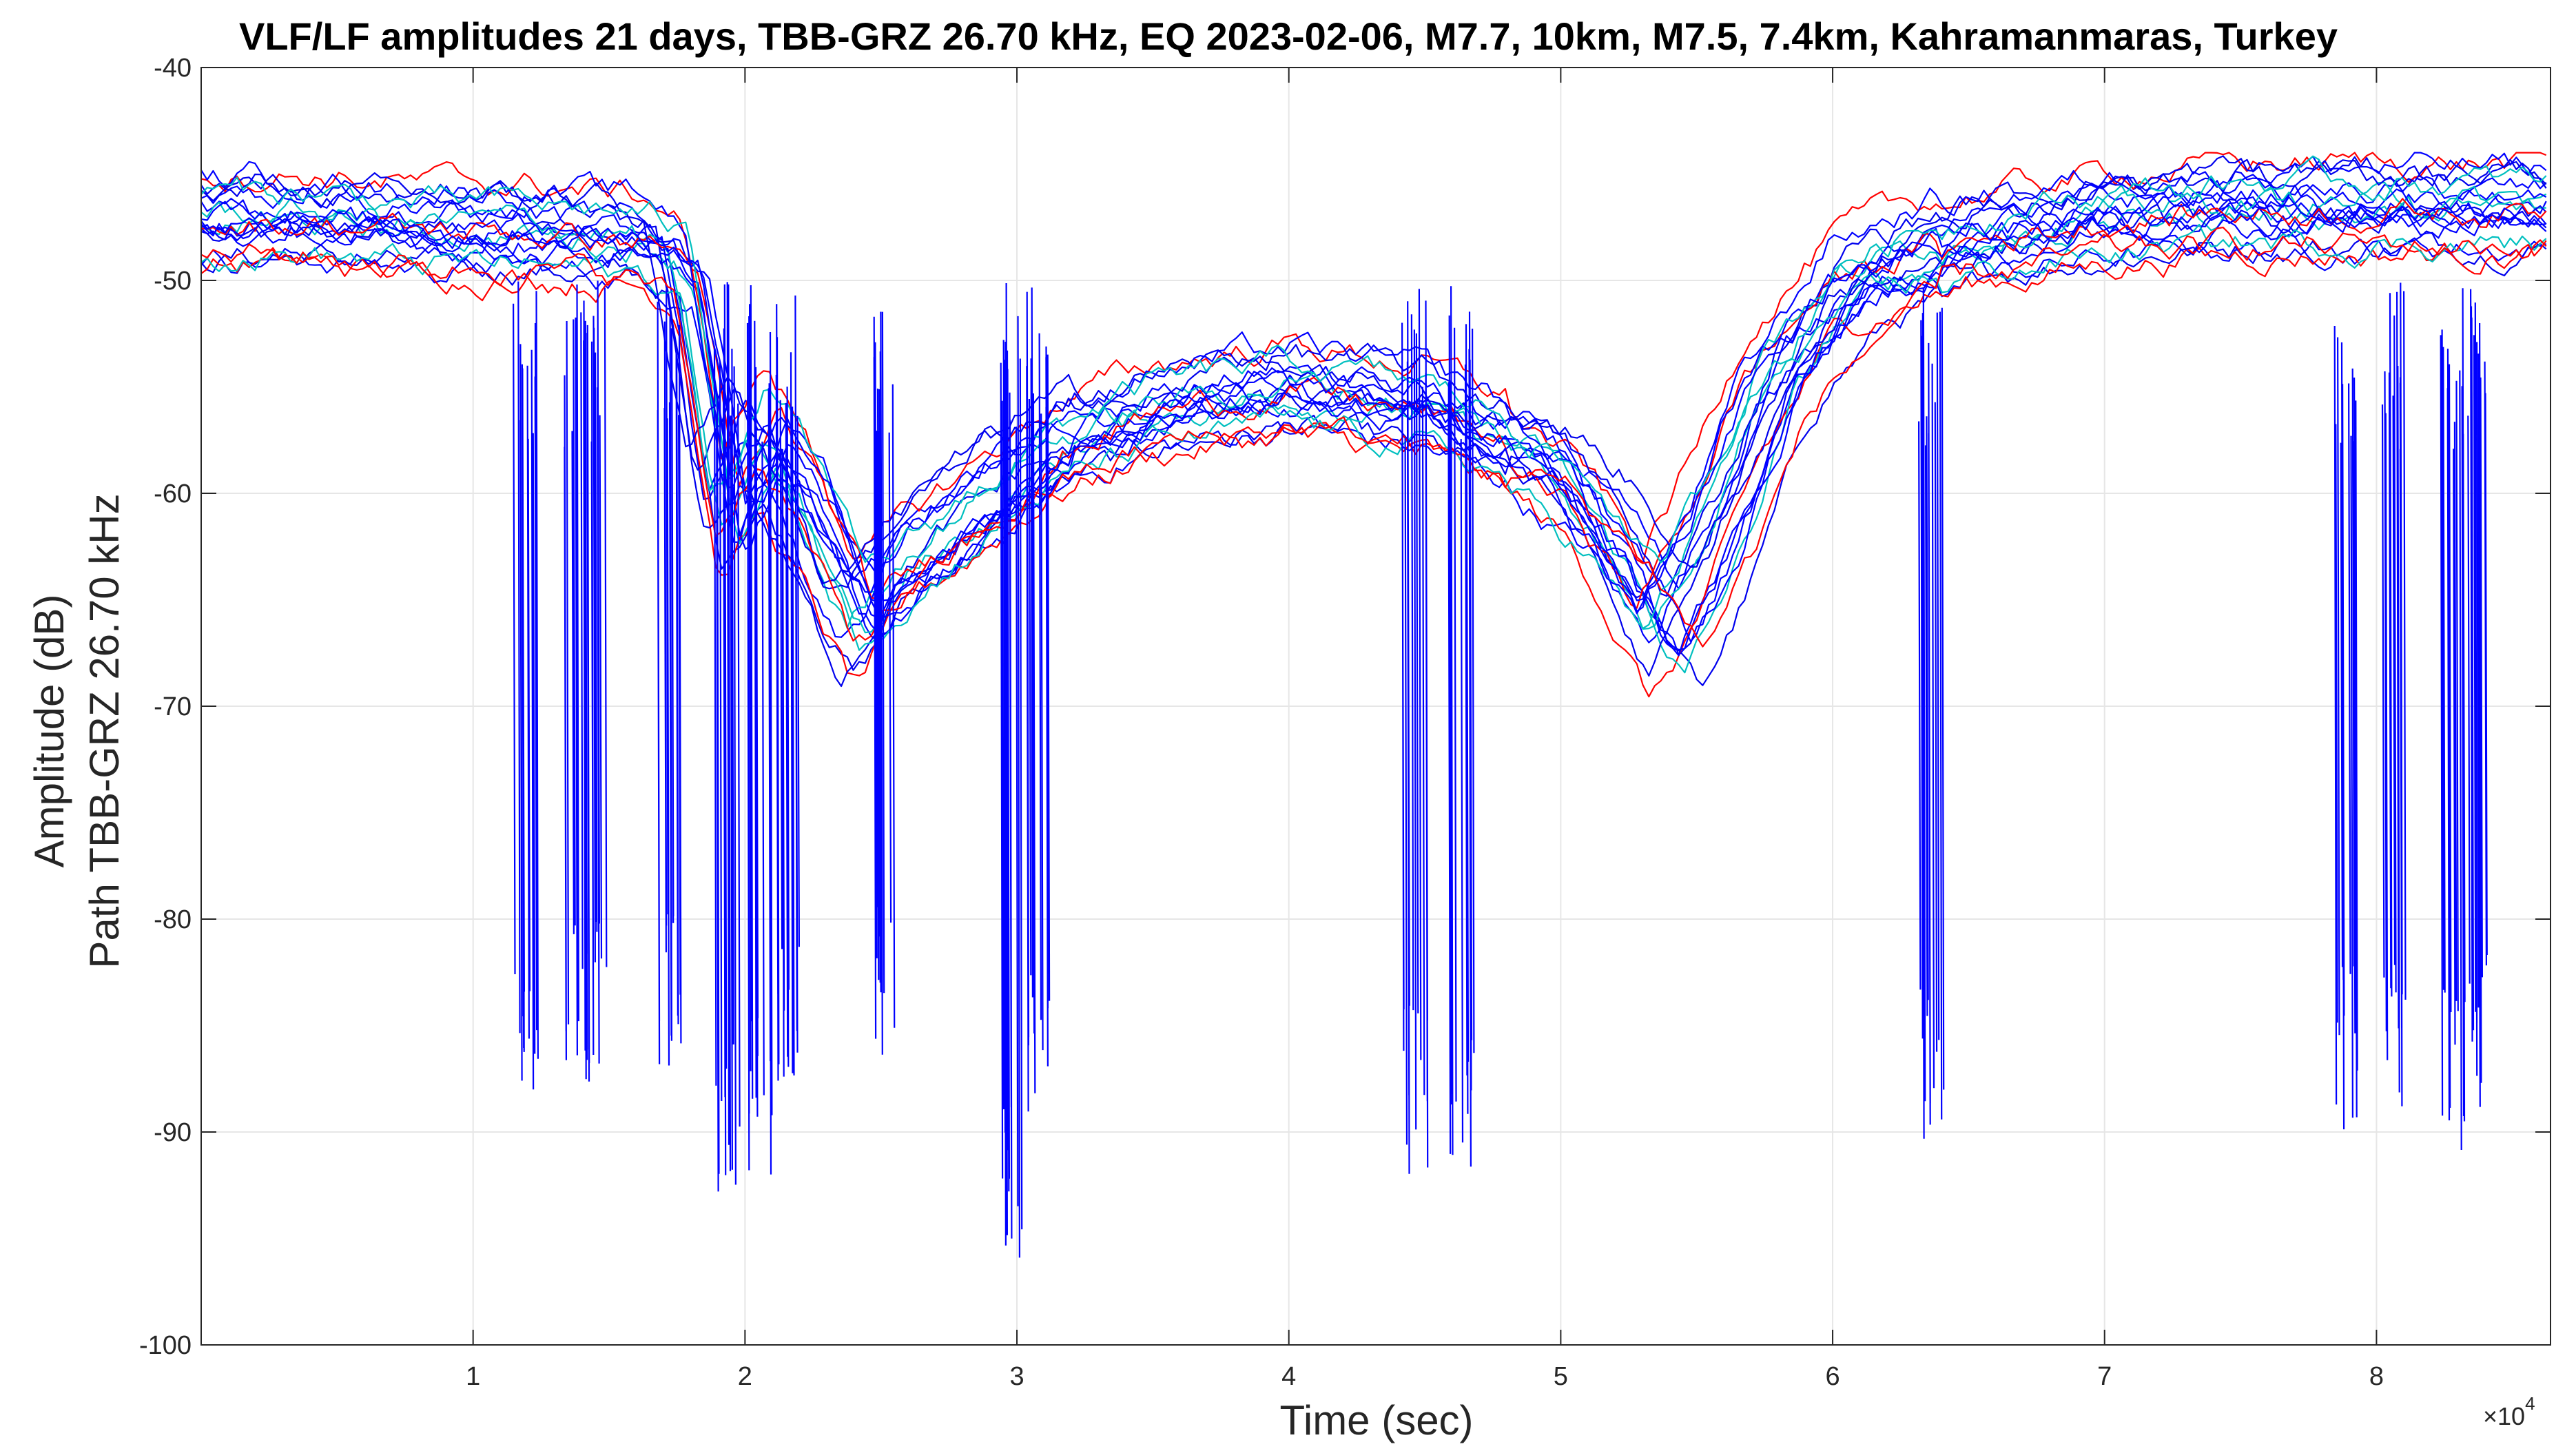  What do you see at coordinates (173, 706) in the screenshot?
I see `y-tick-label: -70` at bounding box center [173, 706].